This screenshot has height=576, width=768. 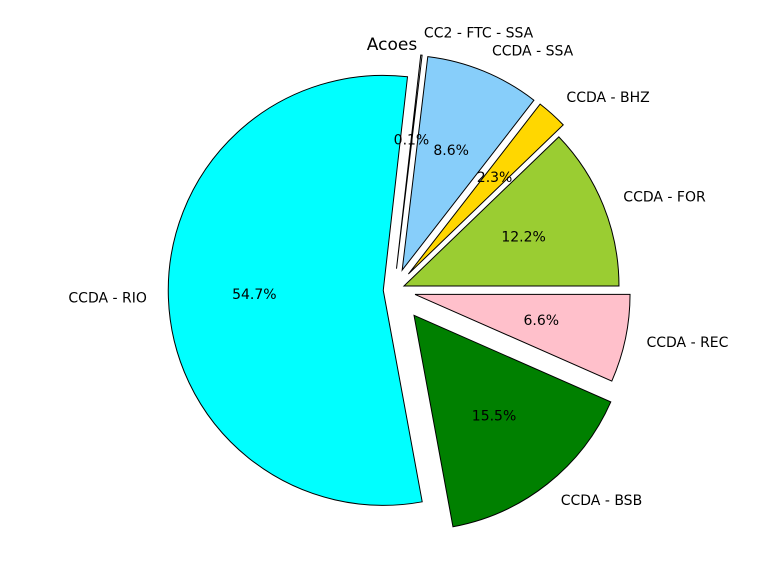 I want to click on pie-slice-ccda-rec, so click(x=522, y=337).